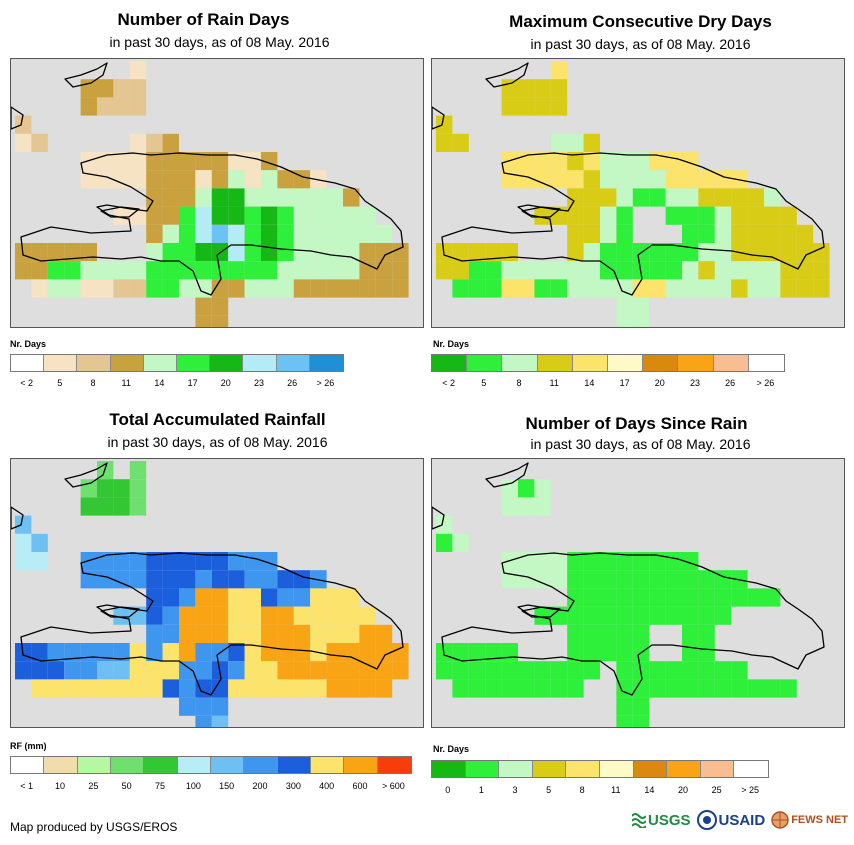  Describe the element at coordinates (211, 765) in the screenshot. I see `legend-bar` at that location.